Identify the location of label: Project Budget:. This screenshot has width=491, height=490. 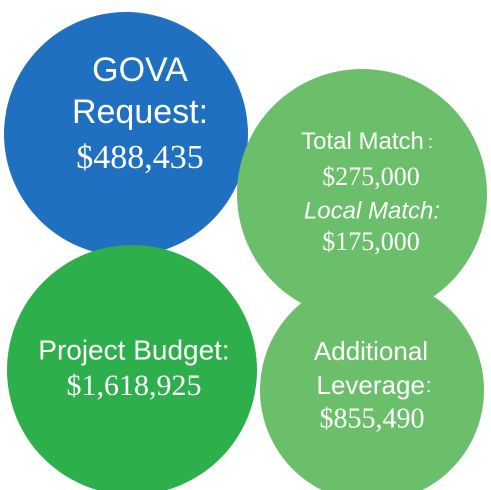
(133, 349).